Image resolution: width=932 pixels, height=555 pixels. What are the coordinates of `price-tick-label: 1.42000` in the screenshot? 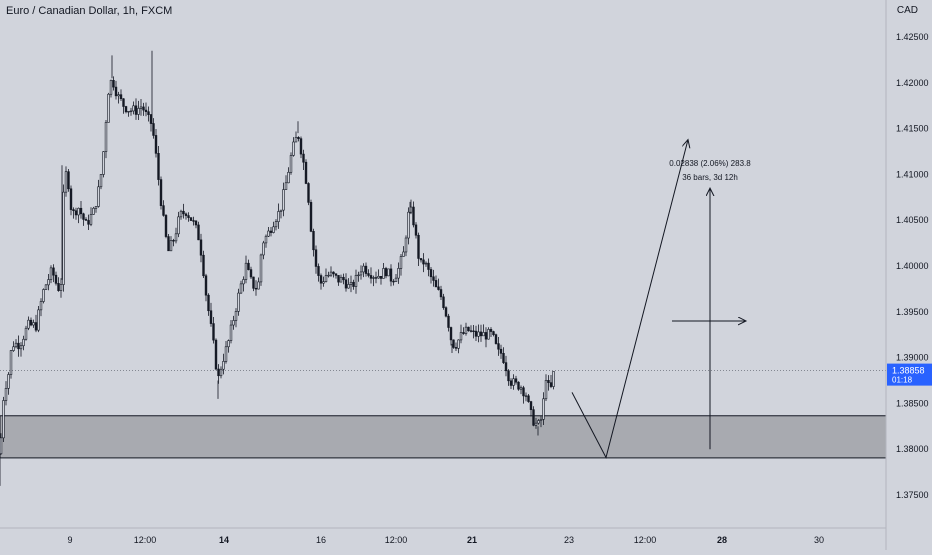 It's located at (912, 83).